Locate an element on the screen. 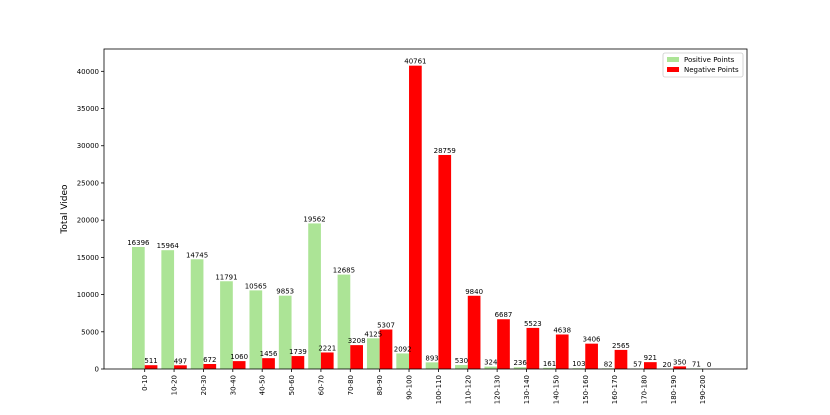 The image size is (830, 415). x-tick-label-190-200: 190-200 is located at coordinates (703, 389).